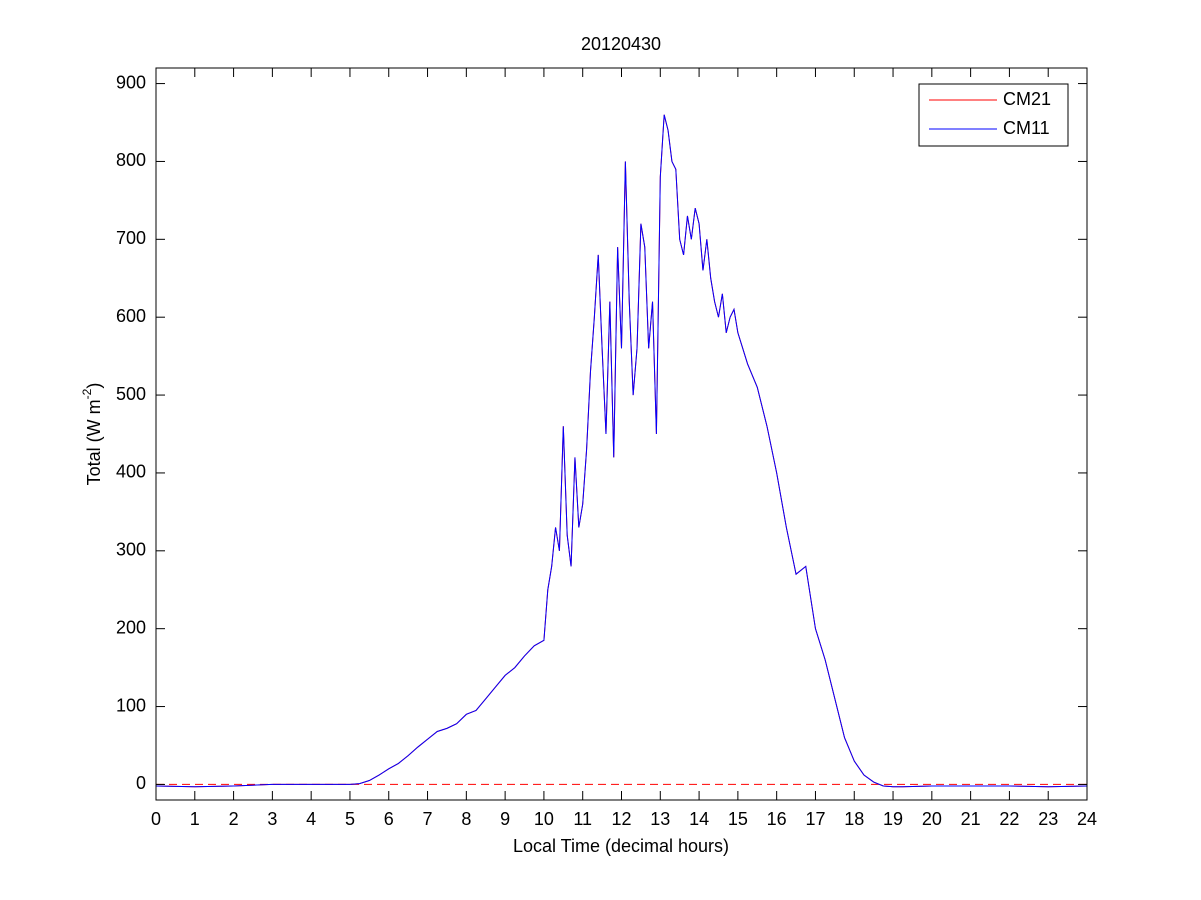 This screenshot has height=900, width=1201. What do you see at coordinates (1087, 819) in the screenshot?
I see `x-tick-label: 24` at bounding box center [1087, 819].